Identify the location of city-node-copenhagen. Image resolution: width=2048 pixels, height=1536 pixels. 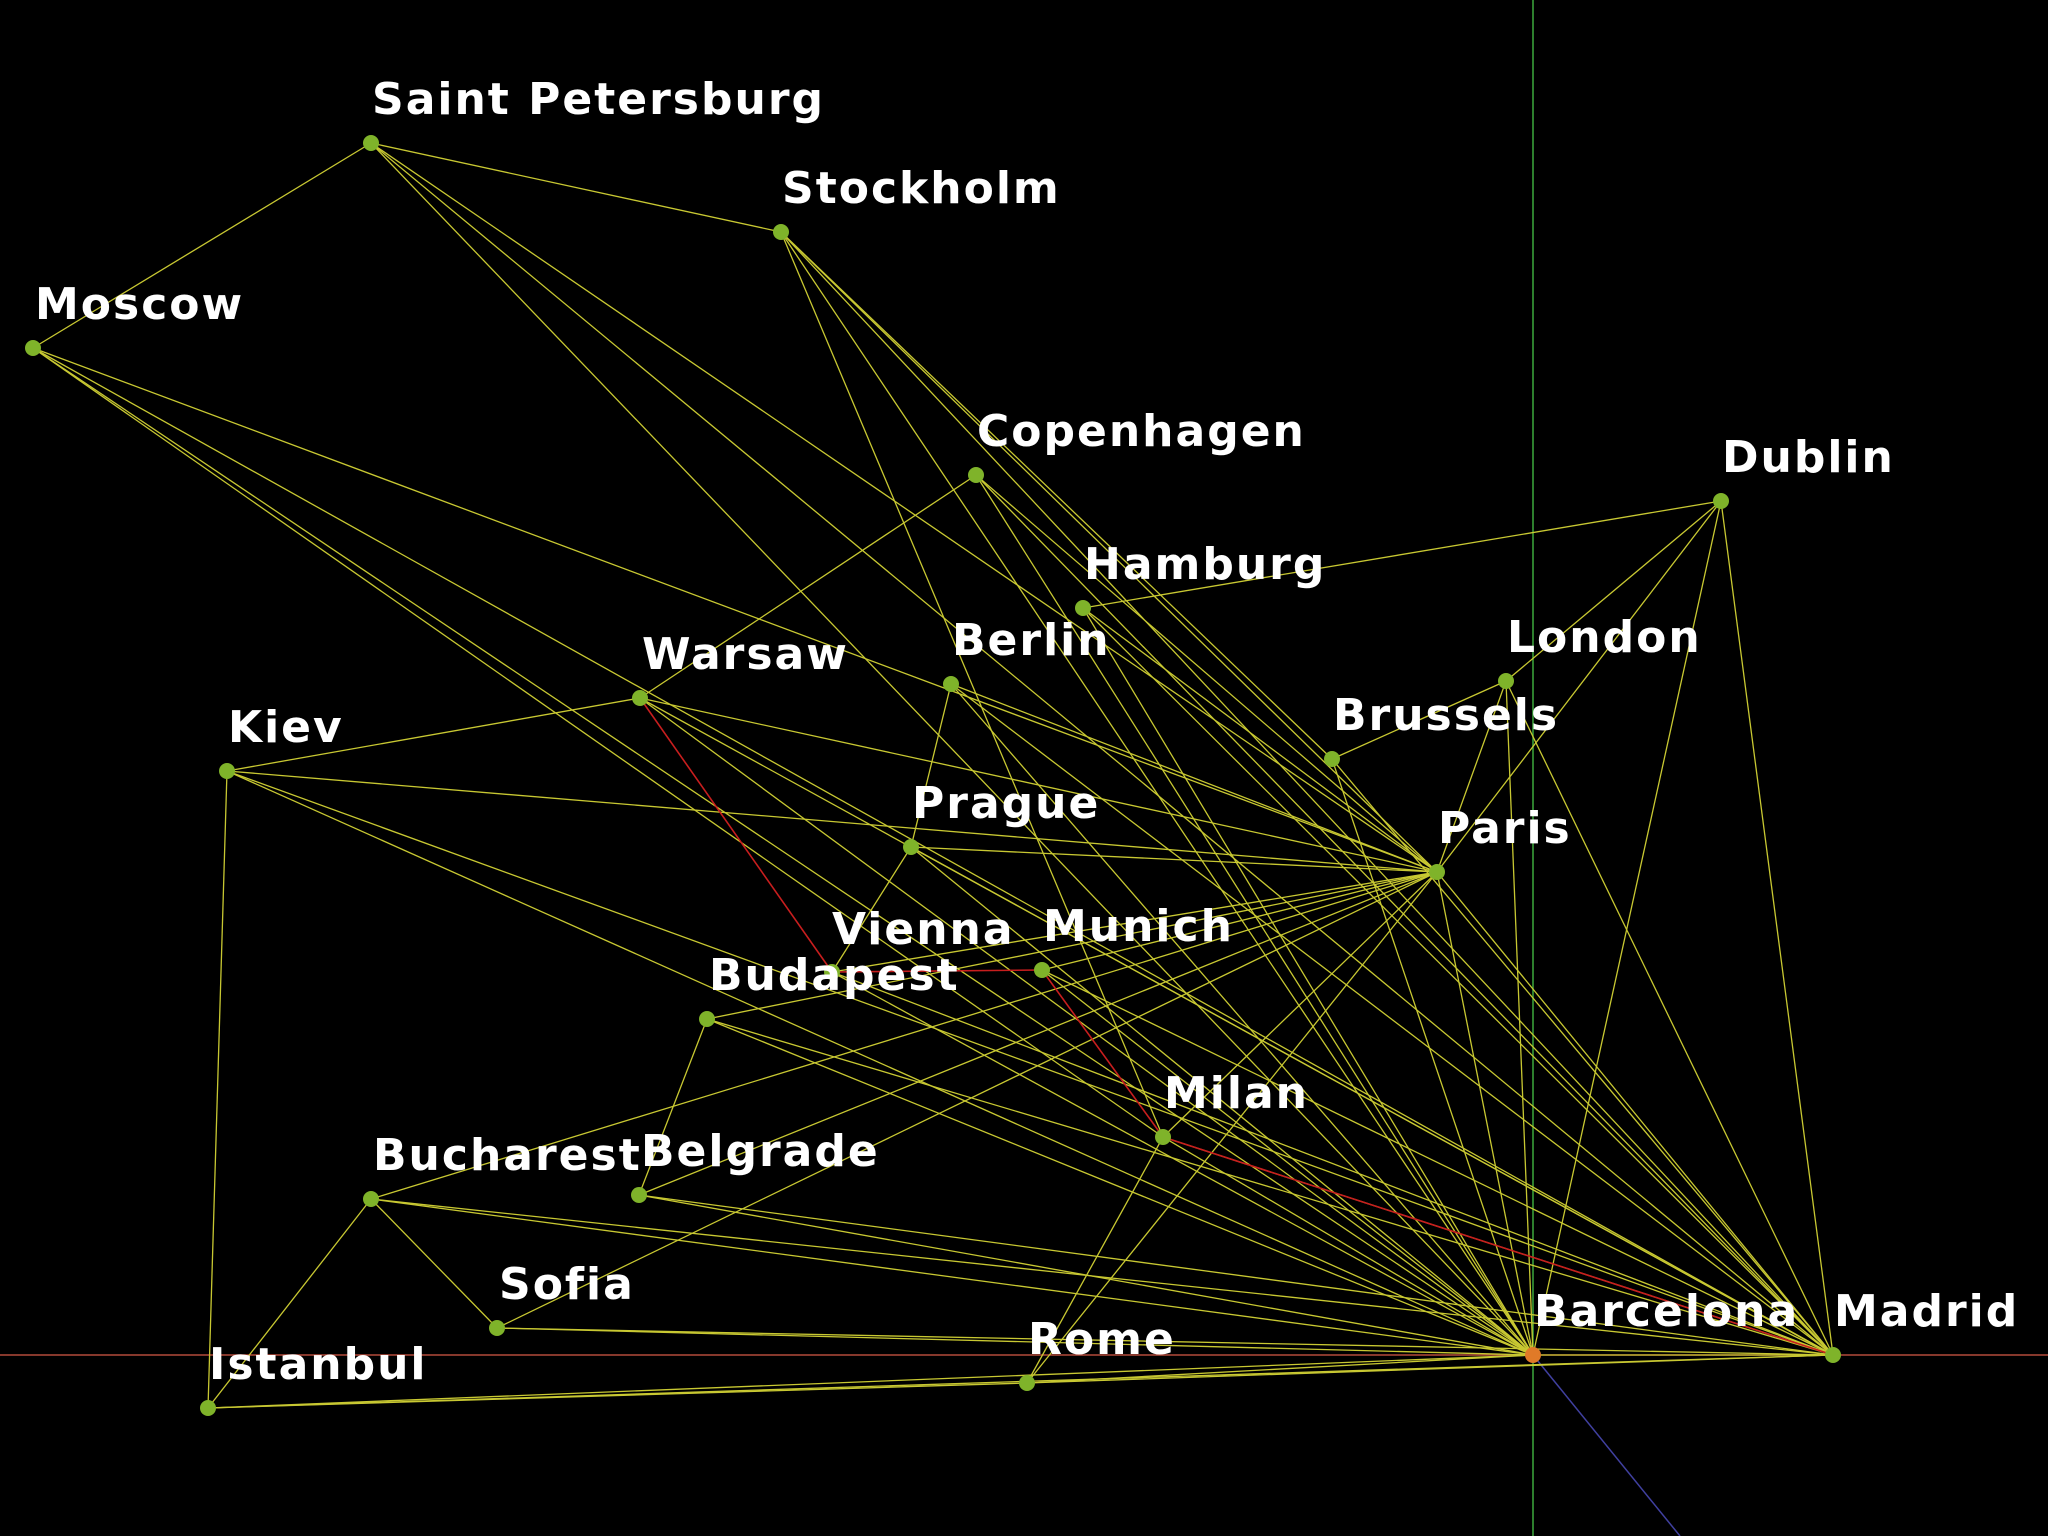
(976, 475).